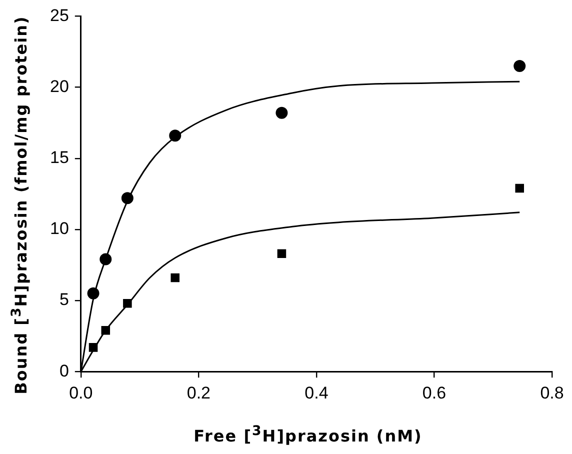 This screenshot has height=454, width=572. I want to click on y-tick-label: 5, so click(64, 300).